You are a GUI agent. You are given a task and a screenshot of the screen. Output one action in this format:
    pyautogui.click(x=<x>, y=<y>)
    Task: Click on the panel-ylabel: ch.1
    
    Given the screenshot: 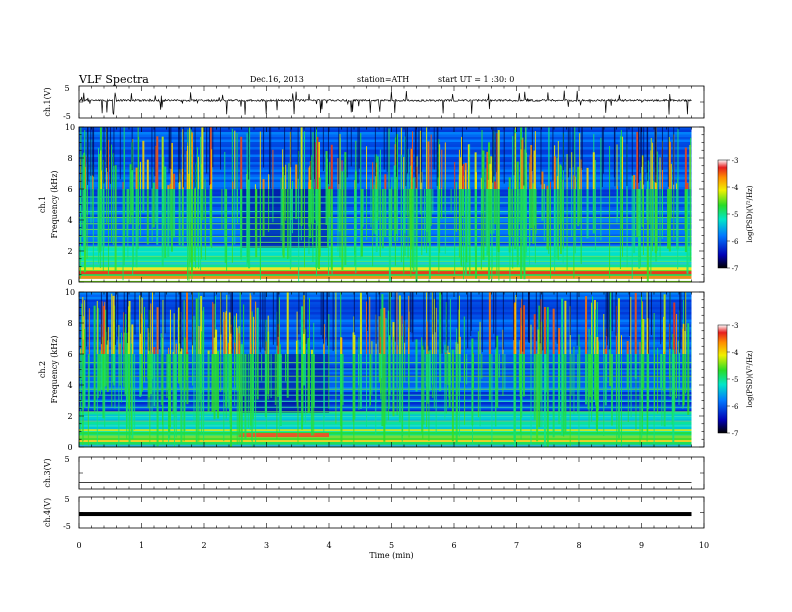 What is the action you would take?
    pyautogui.click(x=42, y=204)
    